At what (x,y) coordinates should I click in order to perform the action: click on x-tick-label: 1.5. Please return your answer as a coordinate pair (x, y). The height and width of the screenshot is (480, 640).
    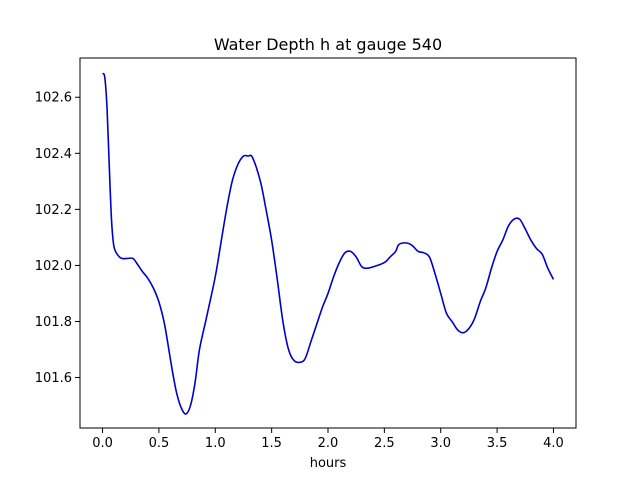
    Looking at the image, I should click on (271, 443).